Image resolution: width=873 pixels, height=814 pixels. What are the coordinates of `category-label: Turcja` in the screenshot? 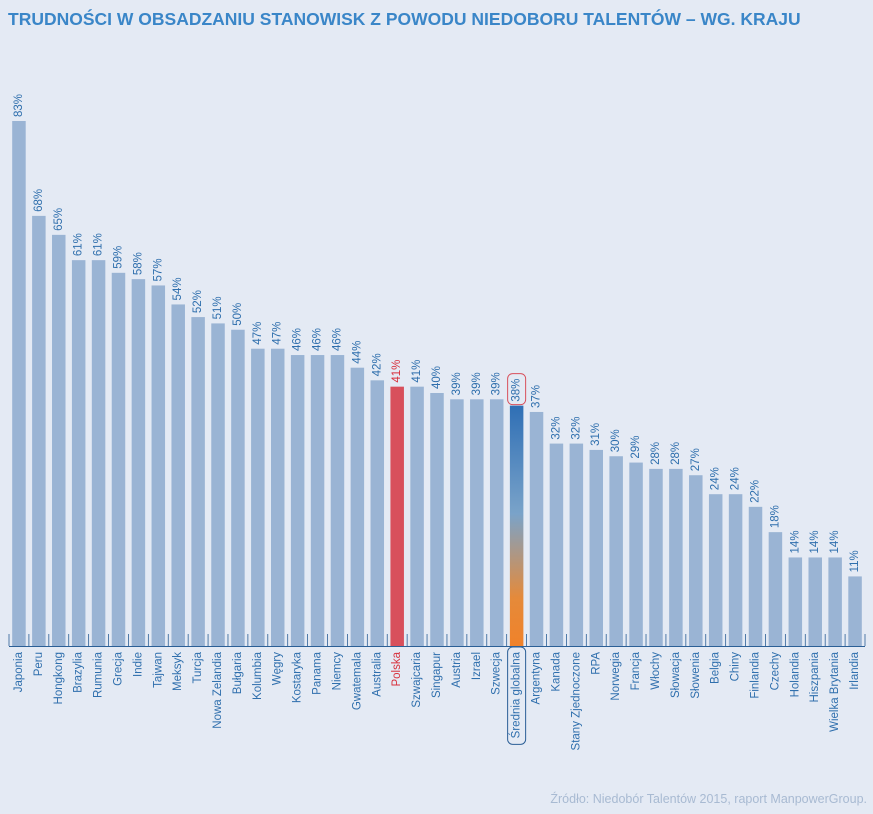 It's located at (198, 667).